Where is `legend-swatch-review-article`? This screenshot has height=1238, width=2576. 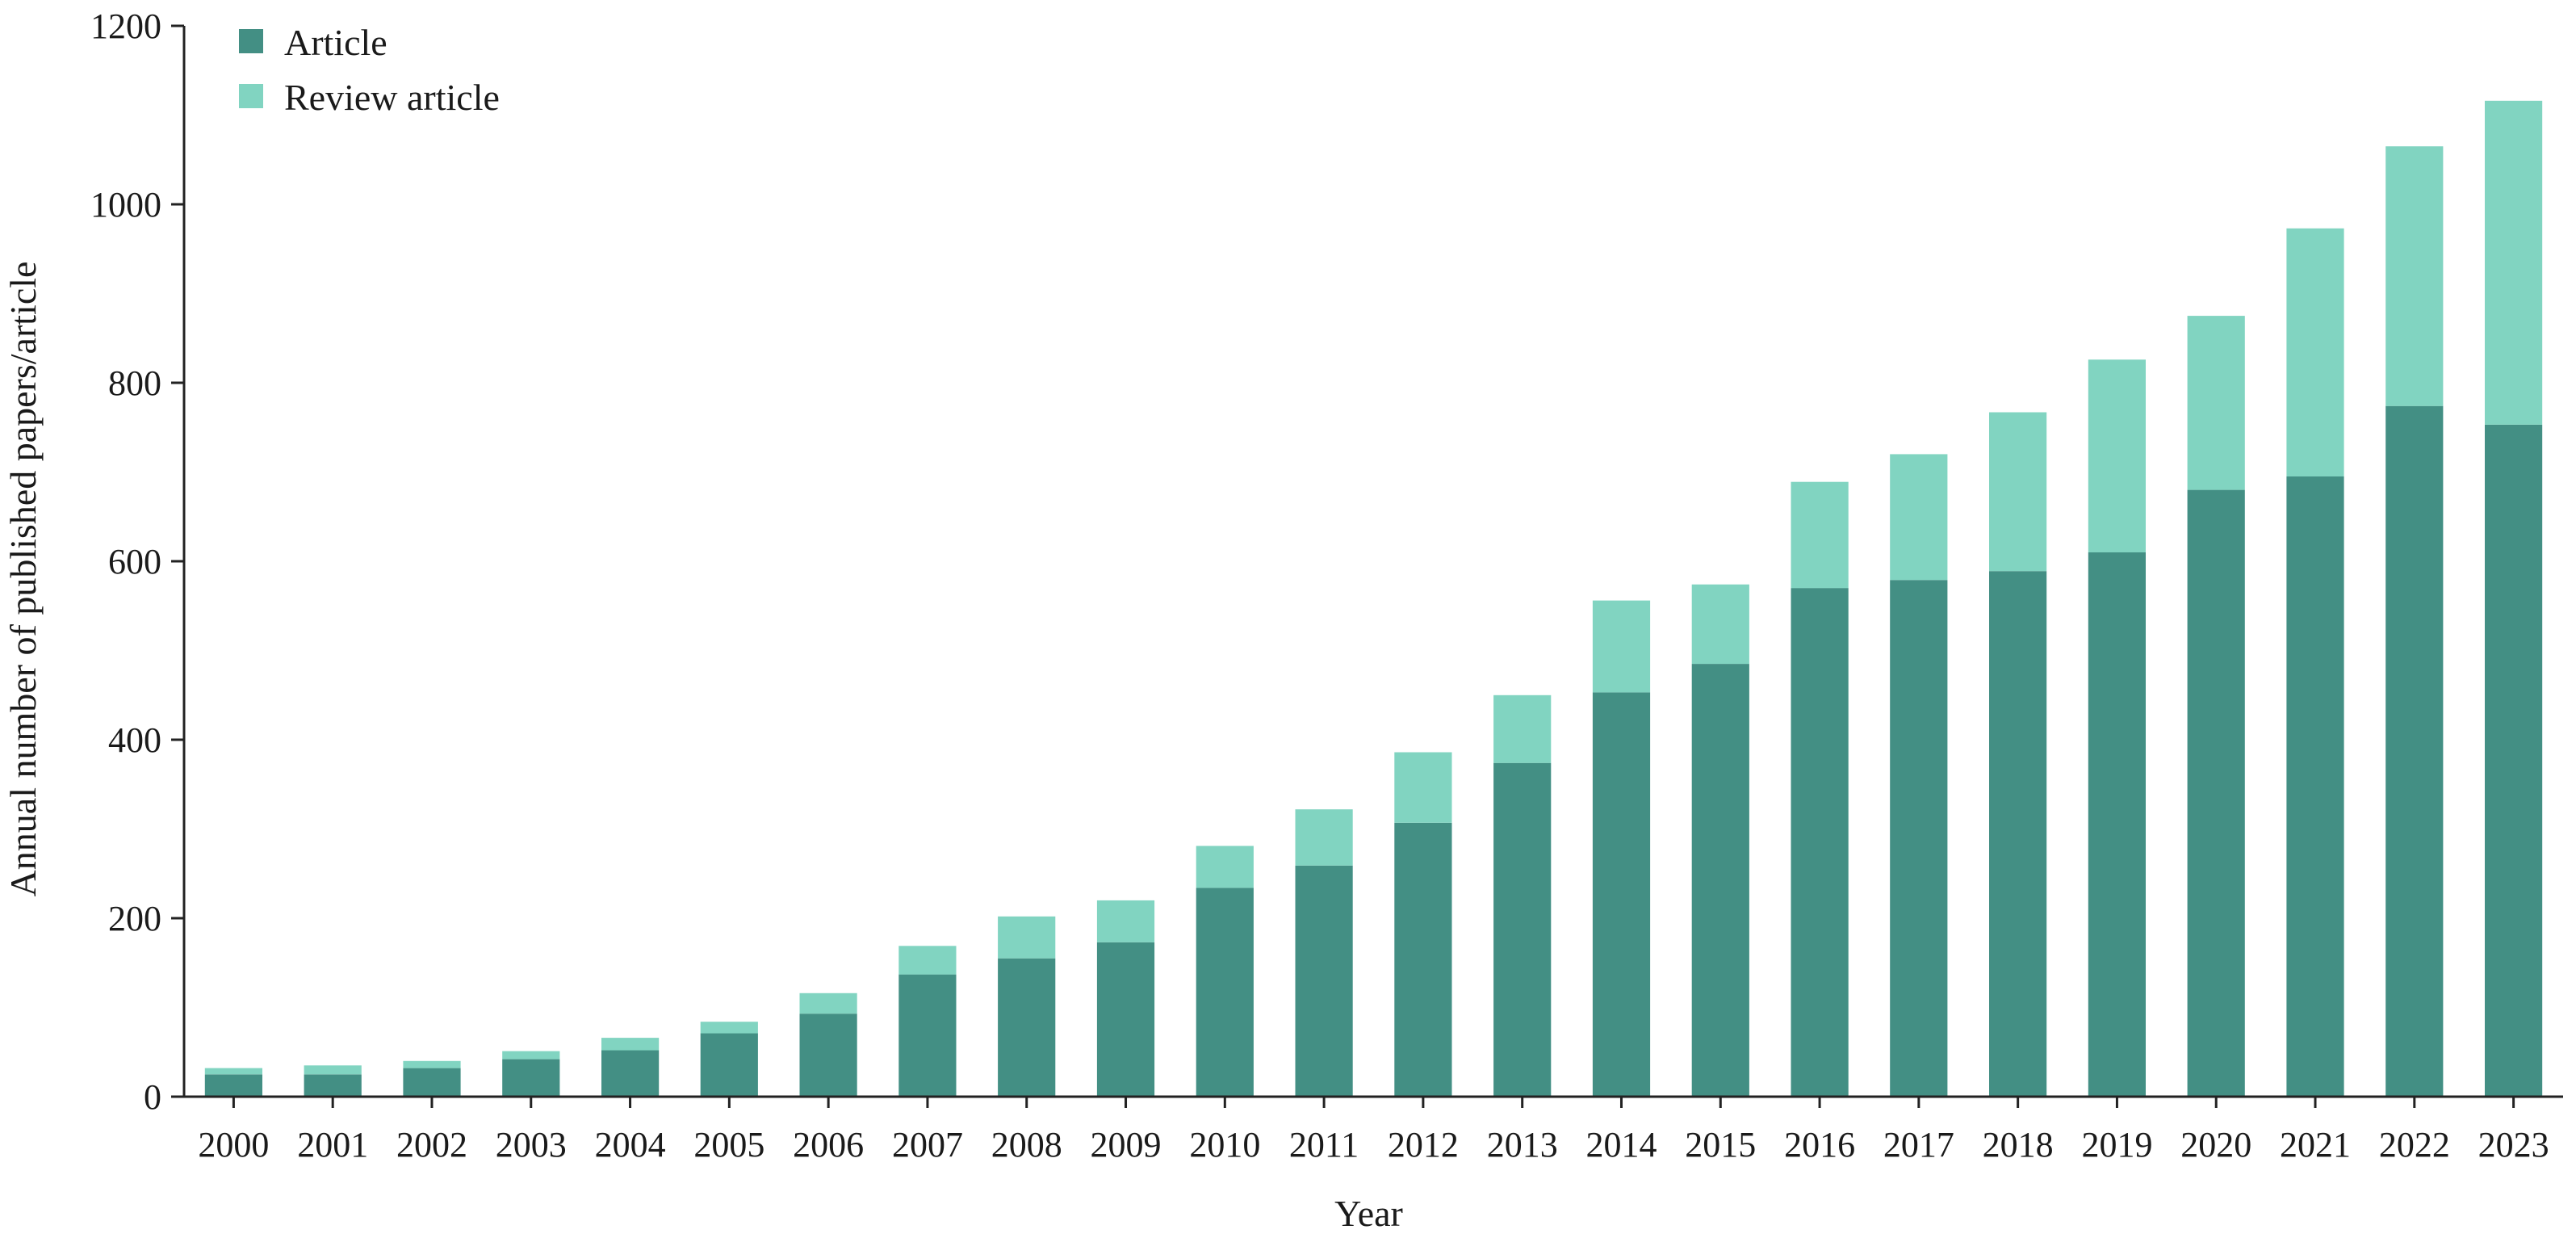
legend-swatch-review-article is located at coordinates (251, 96).